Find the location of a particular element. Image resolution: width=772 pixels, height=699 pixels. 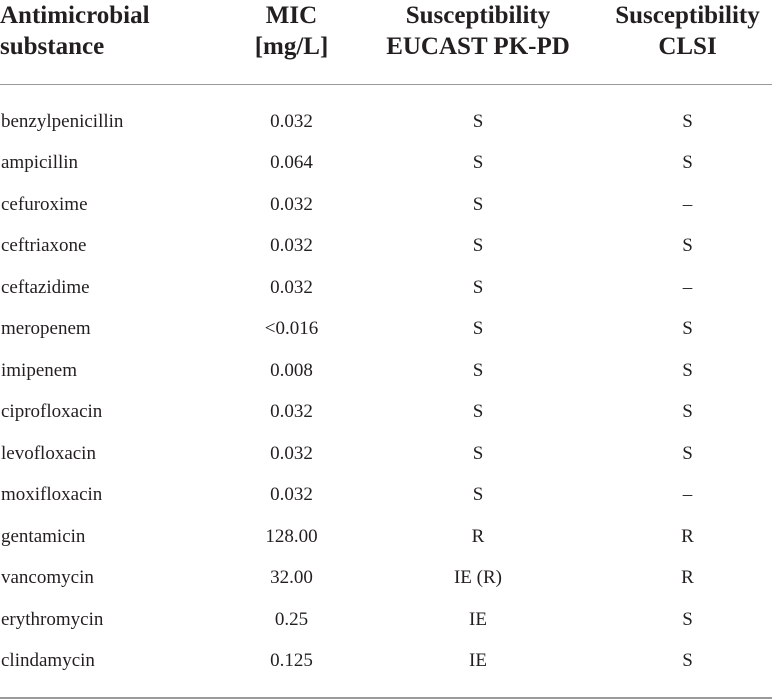

substance-cell: erythromycin is located at coordinates (52, 619).